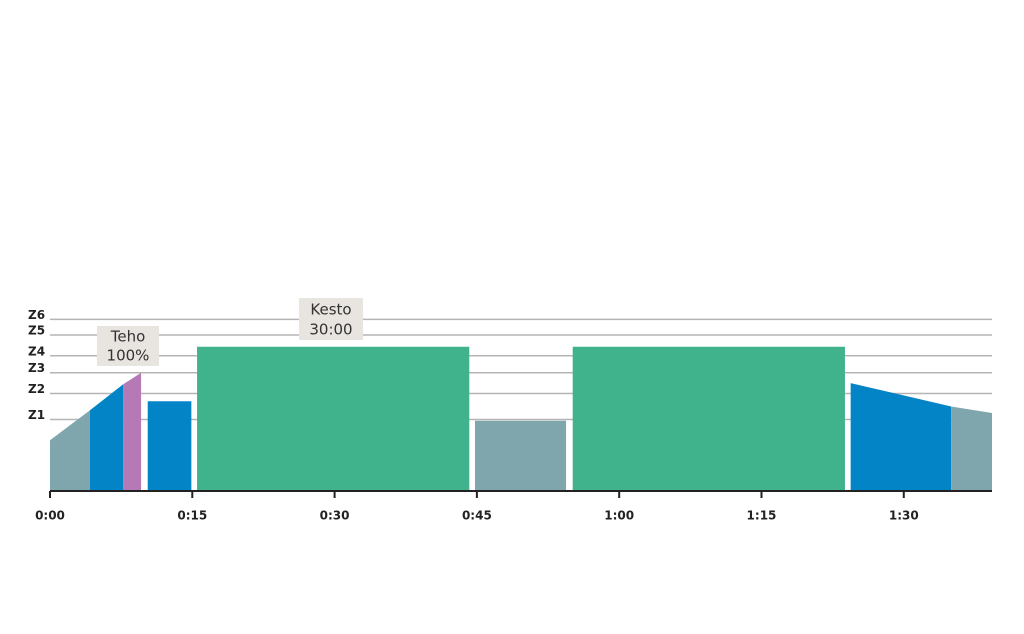  I want to click on y-tick-label: Z3, so click(36, 368).